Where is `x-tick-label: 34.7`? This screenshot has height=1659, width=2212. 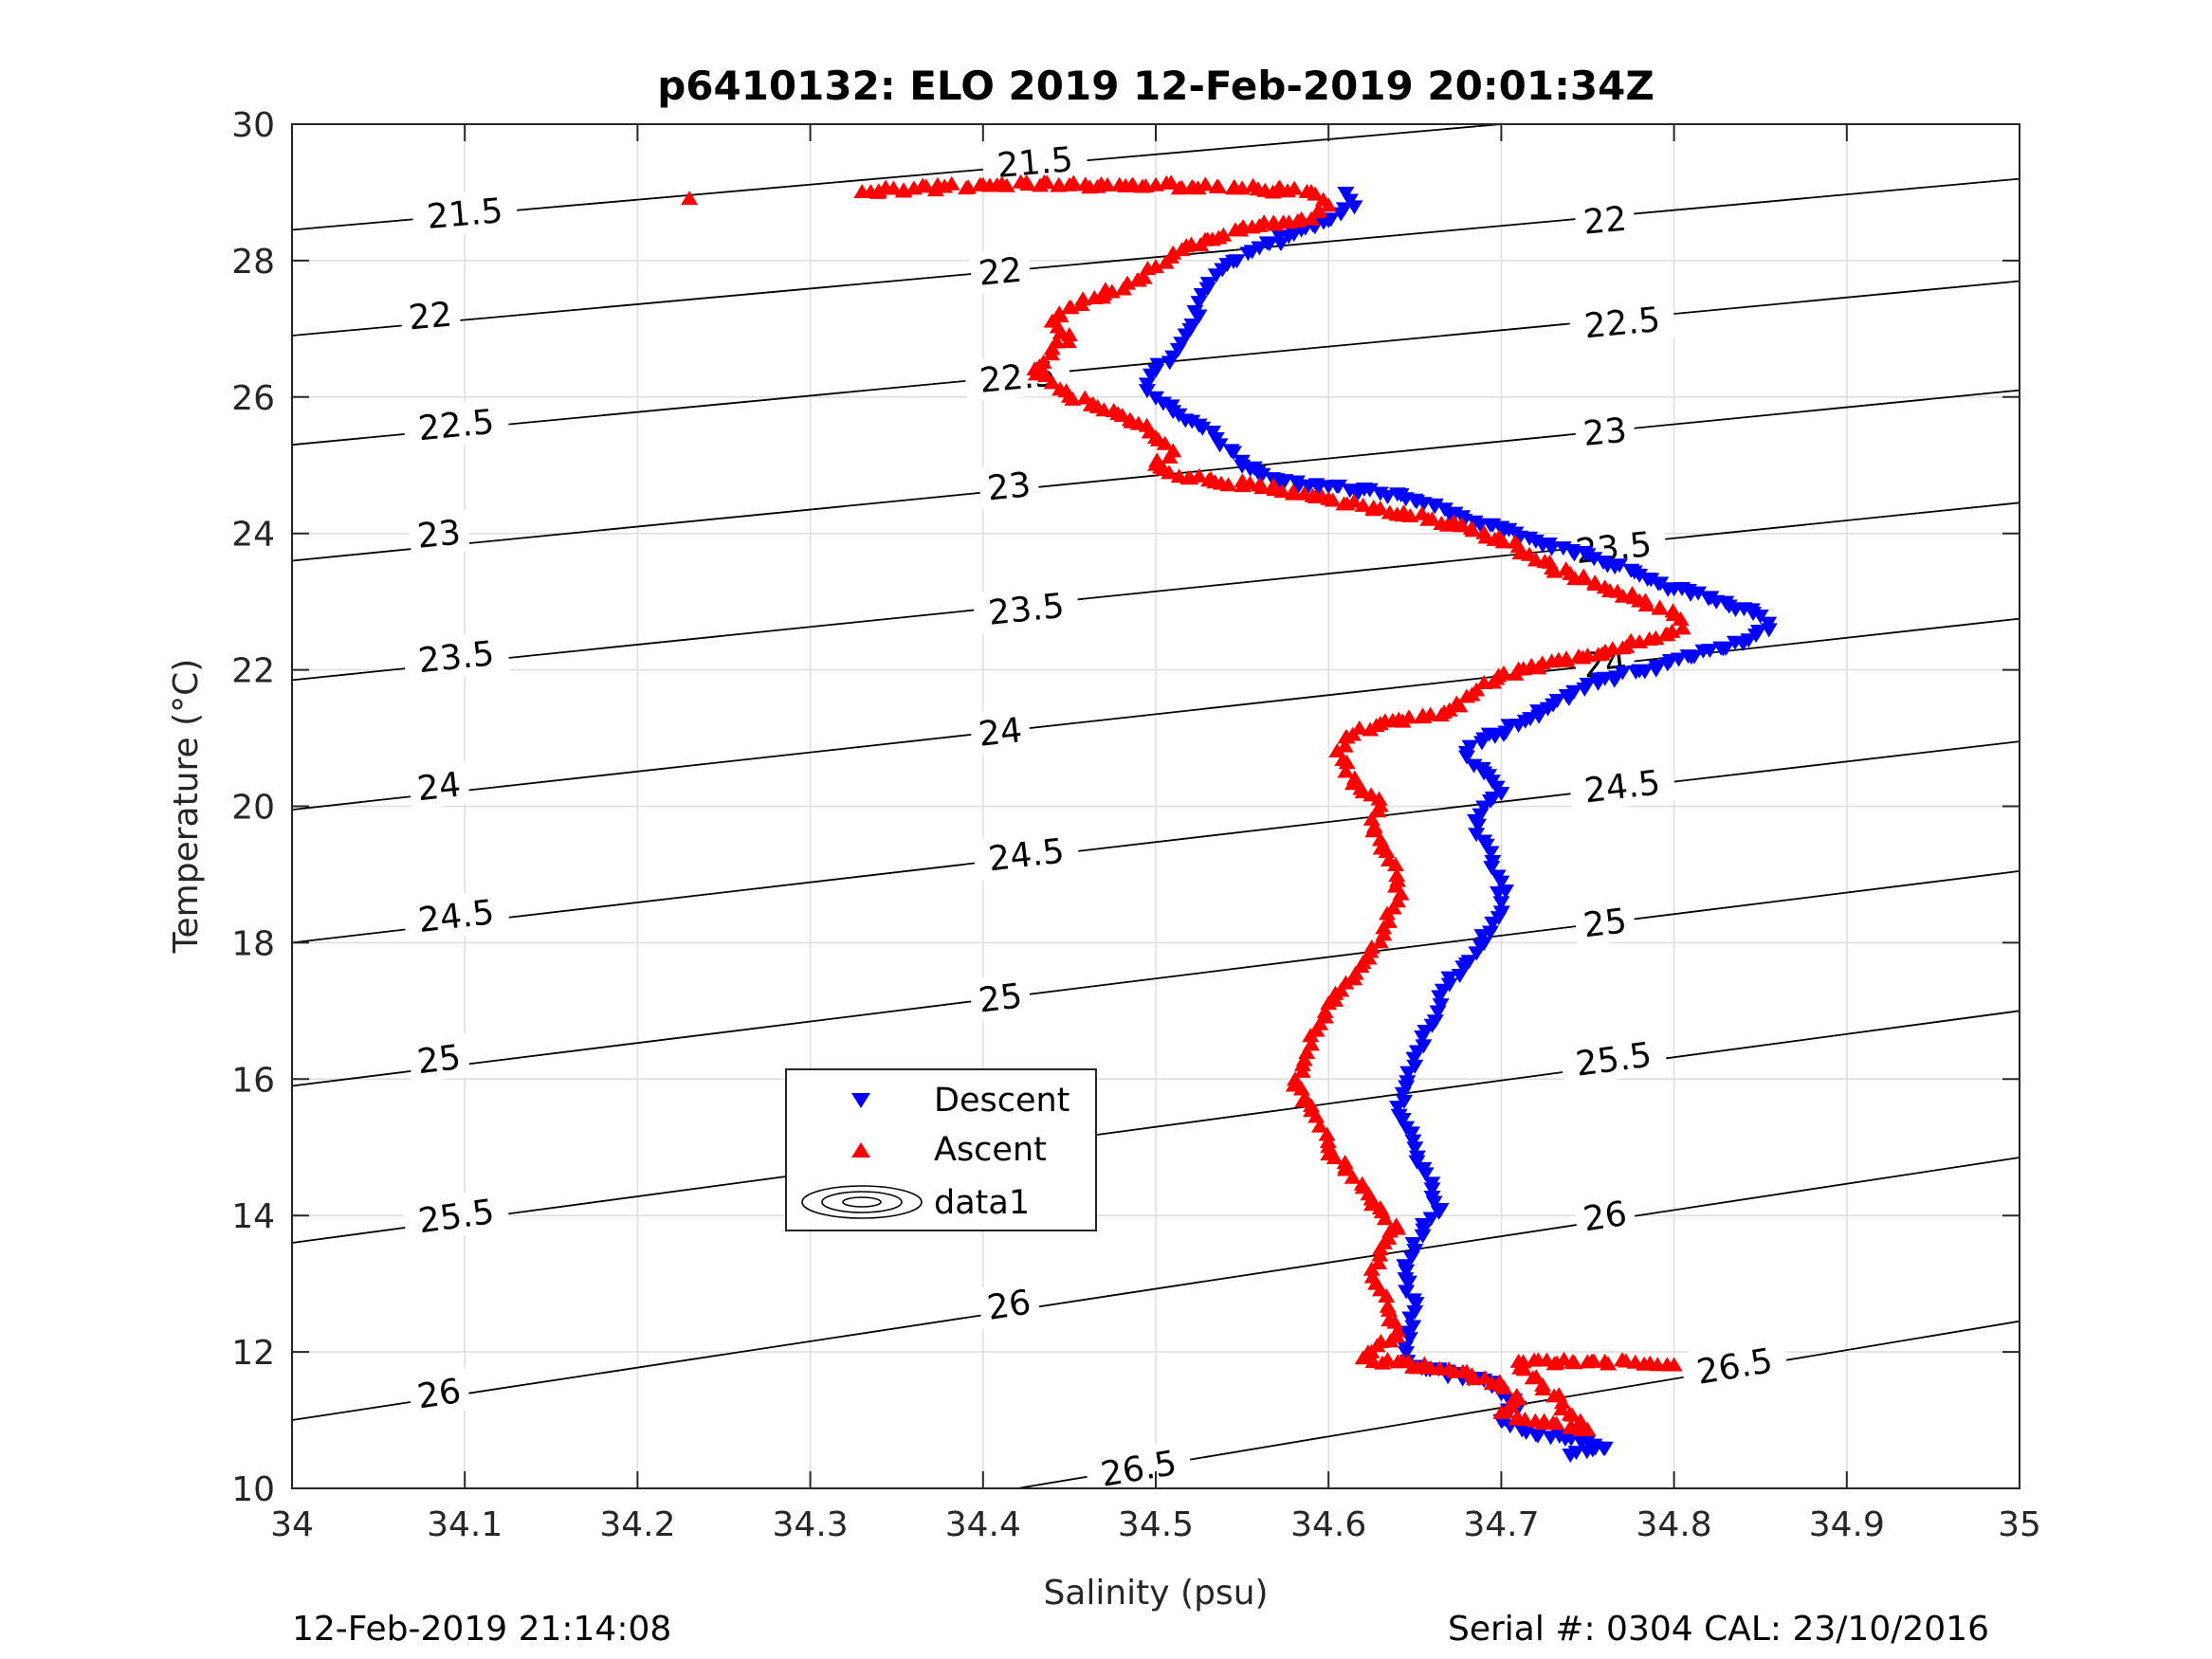
x-tick-label: 34.7 is located at coordinates (1501, 1524).